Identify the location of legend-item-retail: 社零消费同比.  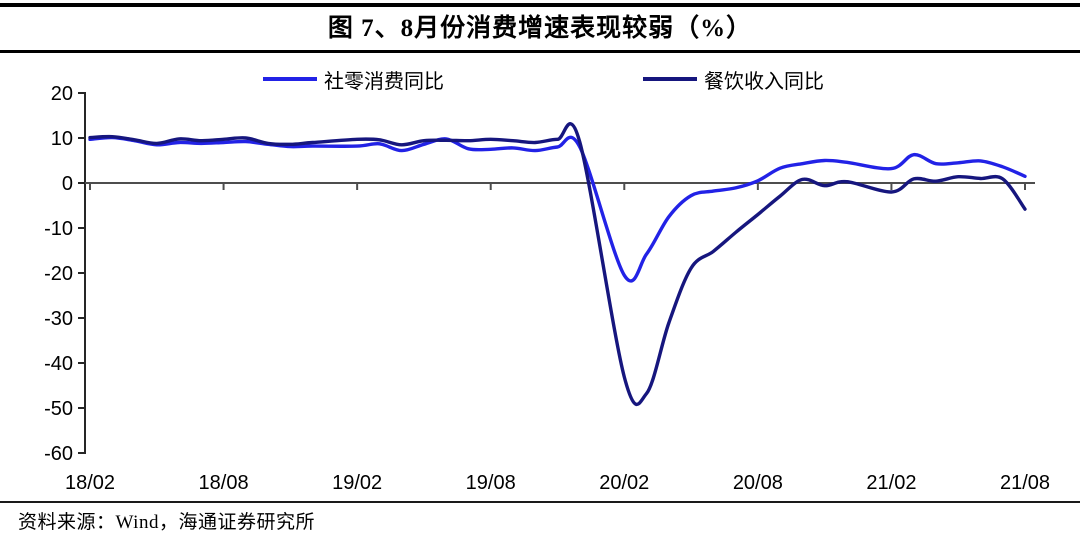
(353, 79).